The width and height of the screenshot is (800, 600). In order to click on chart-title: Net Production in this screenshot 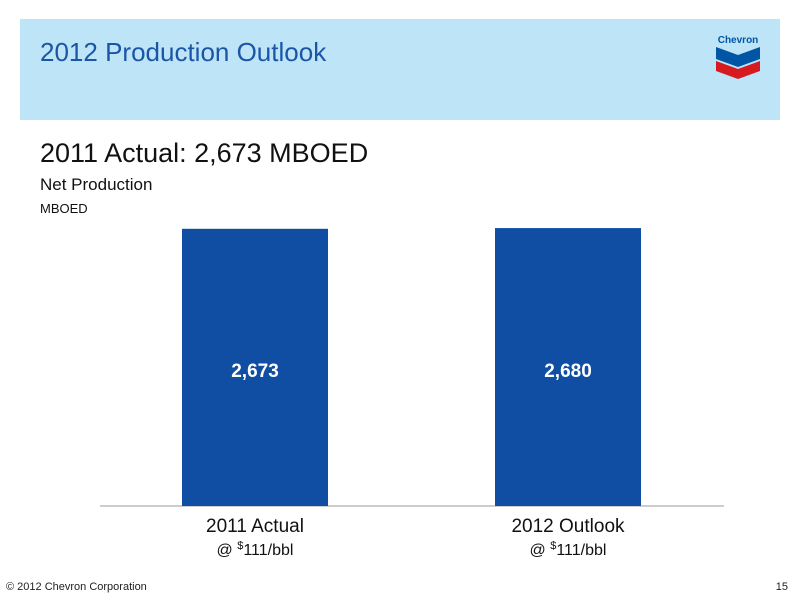, I will do `click(96, 184)`.